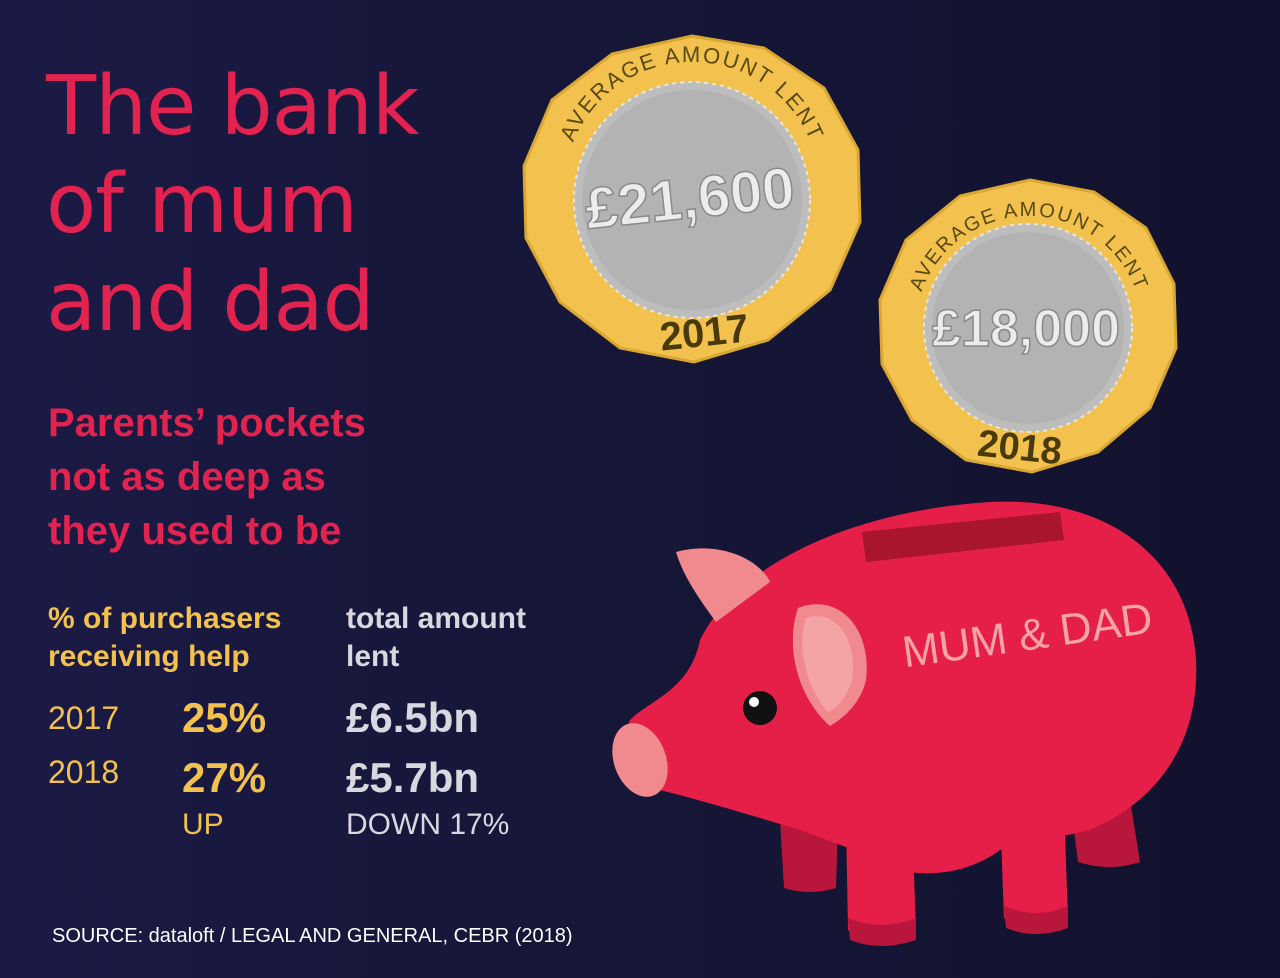  Describe the element at coordinates (84, 772) in the screenshot. I see `year-2018: 2018` at that location.